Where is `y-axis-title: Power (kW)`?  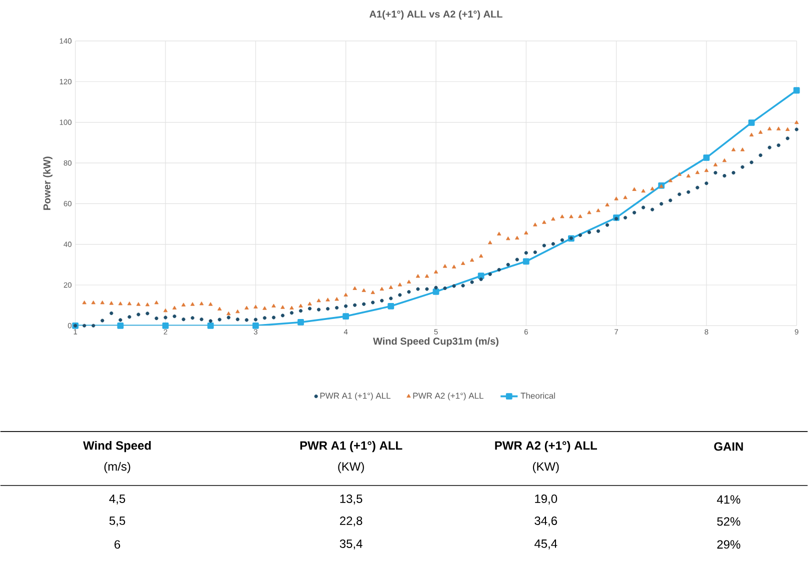 y-axis-title: Power (kW) is located at coordinates (47, 183).